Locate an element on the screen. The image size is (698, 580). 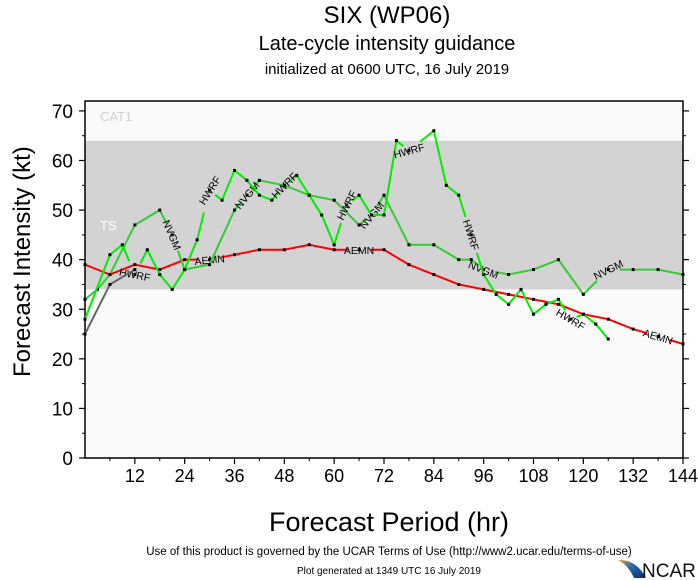
y-tick-label: 30 is located at coordinates (62, 310).